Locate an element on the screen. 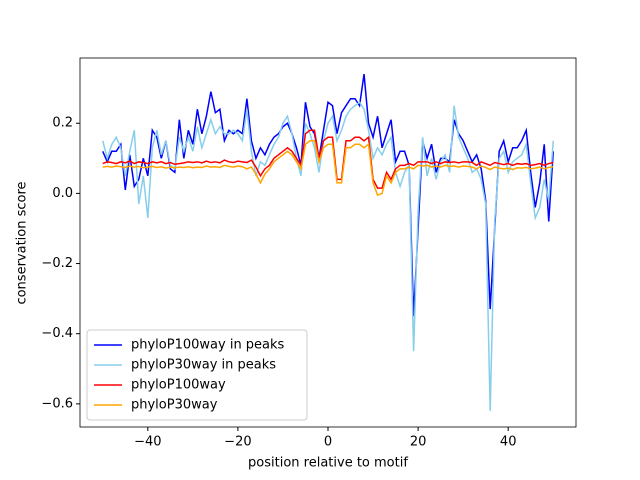  y-tick-label: 0.2 is located at coordinates (62, 123).